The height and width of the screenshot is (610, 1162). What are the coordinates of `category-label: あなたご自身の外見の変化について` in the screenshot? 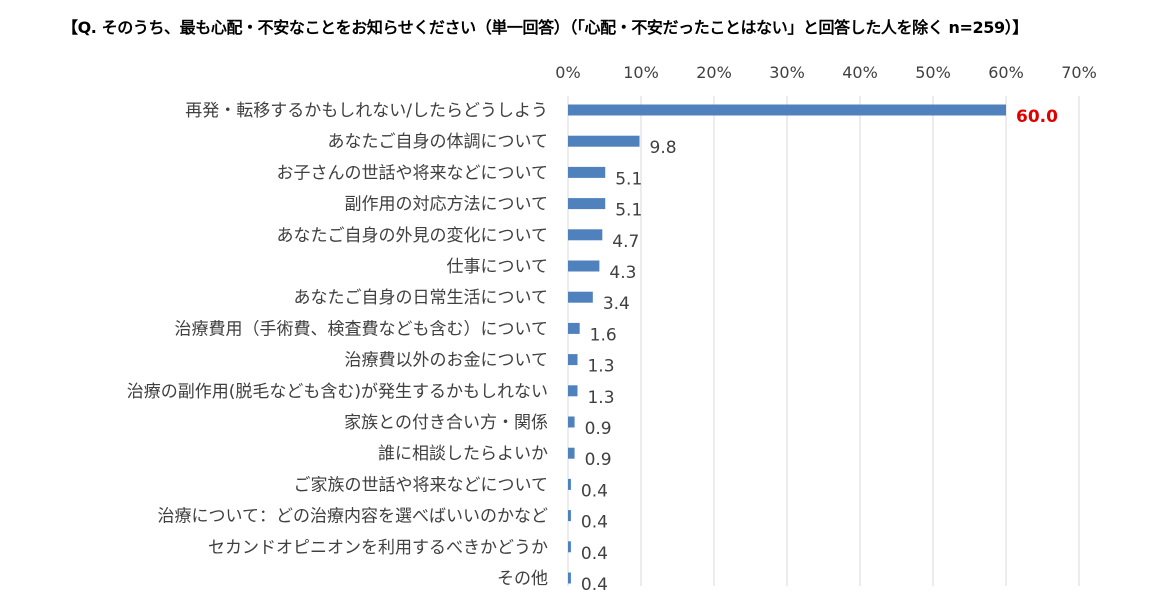 It's located at (413, 236).